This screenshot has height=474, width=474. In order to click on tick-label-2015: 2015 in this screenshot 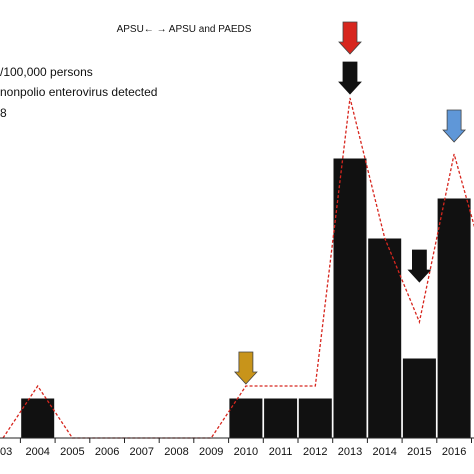, I will do `click(419, 452)`.